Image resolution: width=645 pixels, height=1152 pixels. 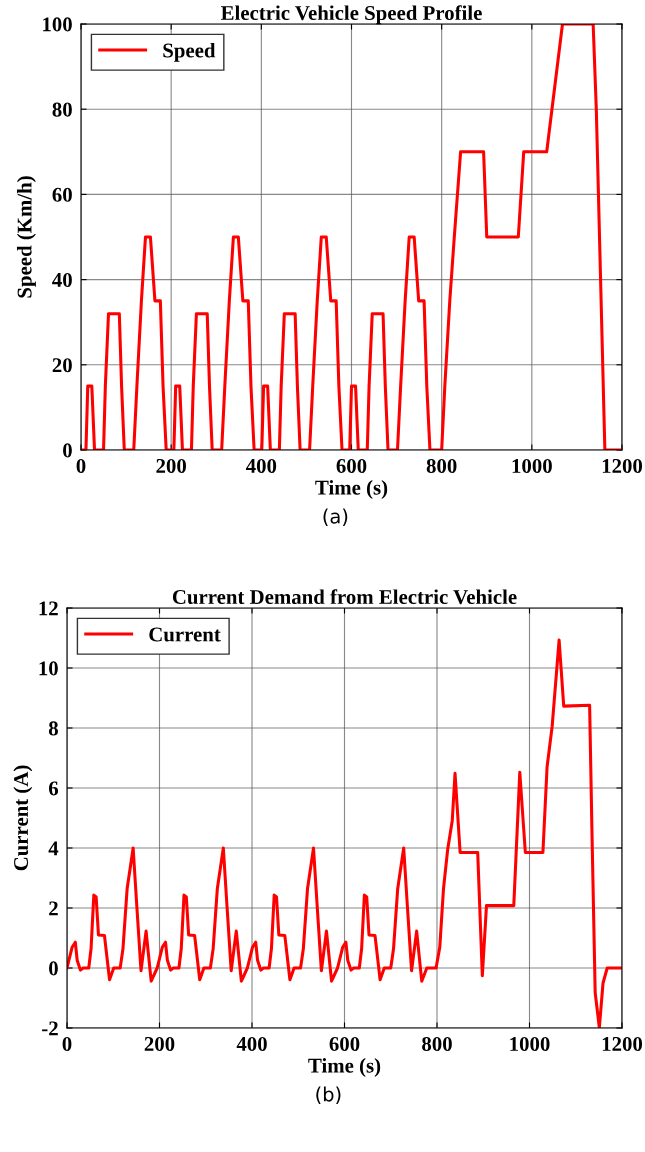 I want to click on y-tick-label: 10, so click(x=48, y=668).